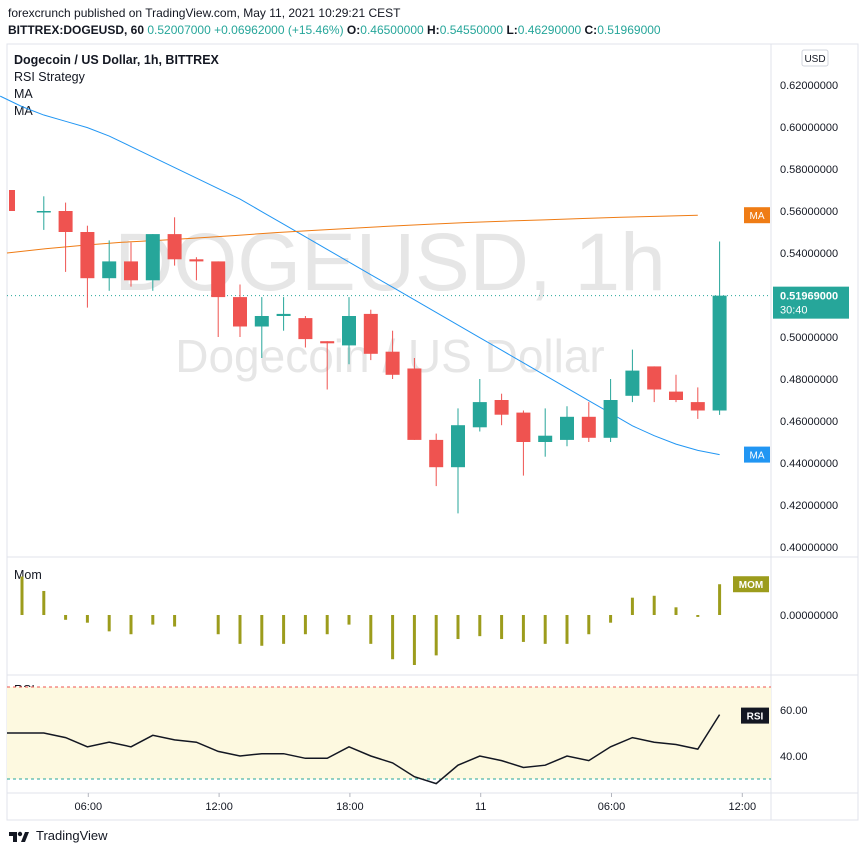 This screenshot has height=856, width=866. I want to click on price-tick-label: 0.50000000, so click(809, 338).